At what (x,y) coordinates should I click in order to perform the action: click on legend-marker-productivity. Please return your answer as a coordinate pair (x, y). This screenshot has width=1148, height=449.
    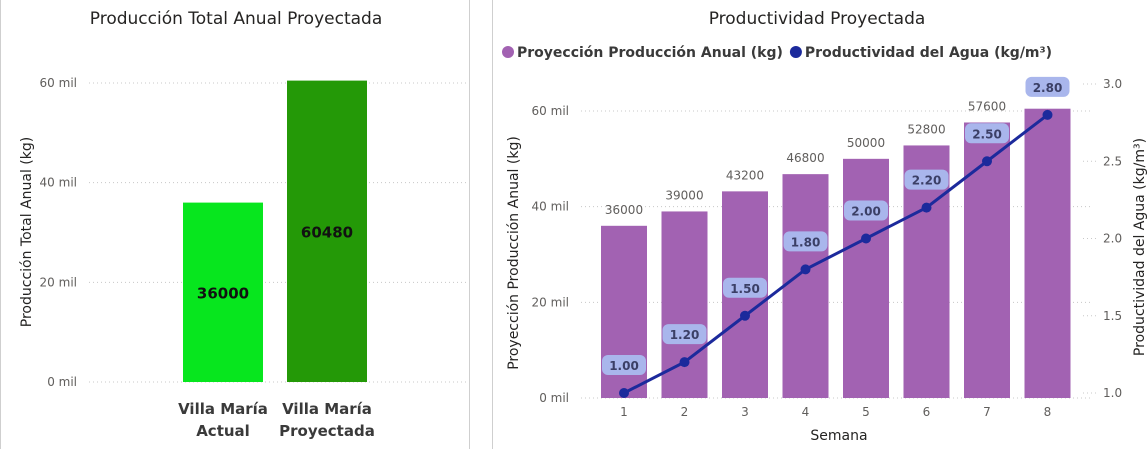
    Looking at the image, I should click on (795, 52).